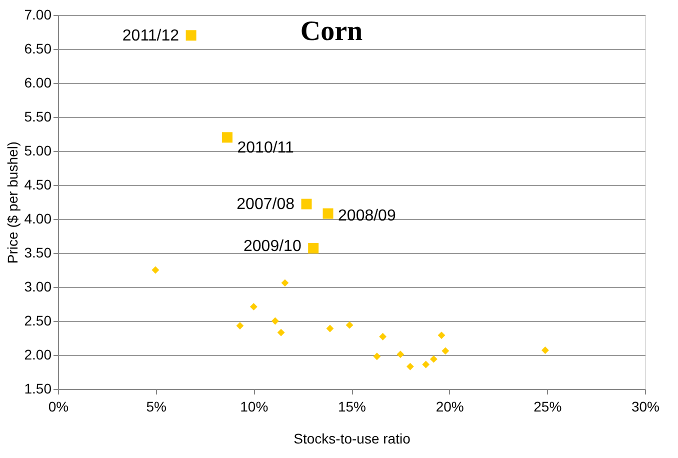  I want to click on y-tick-label: 3.50, so click(38, 252).